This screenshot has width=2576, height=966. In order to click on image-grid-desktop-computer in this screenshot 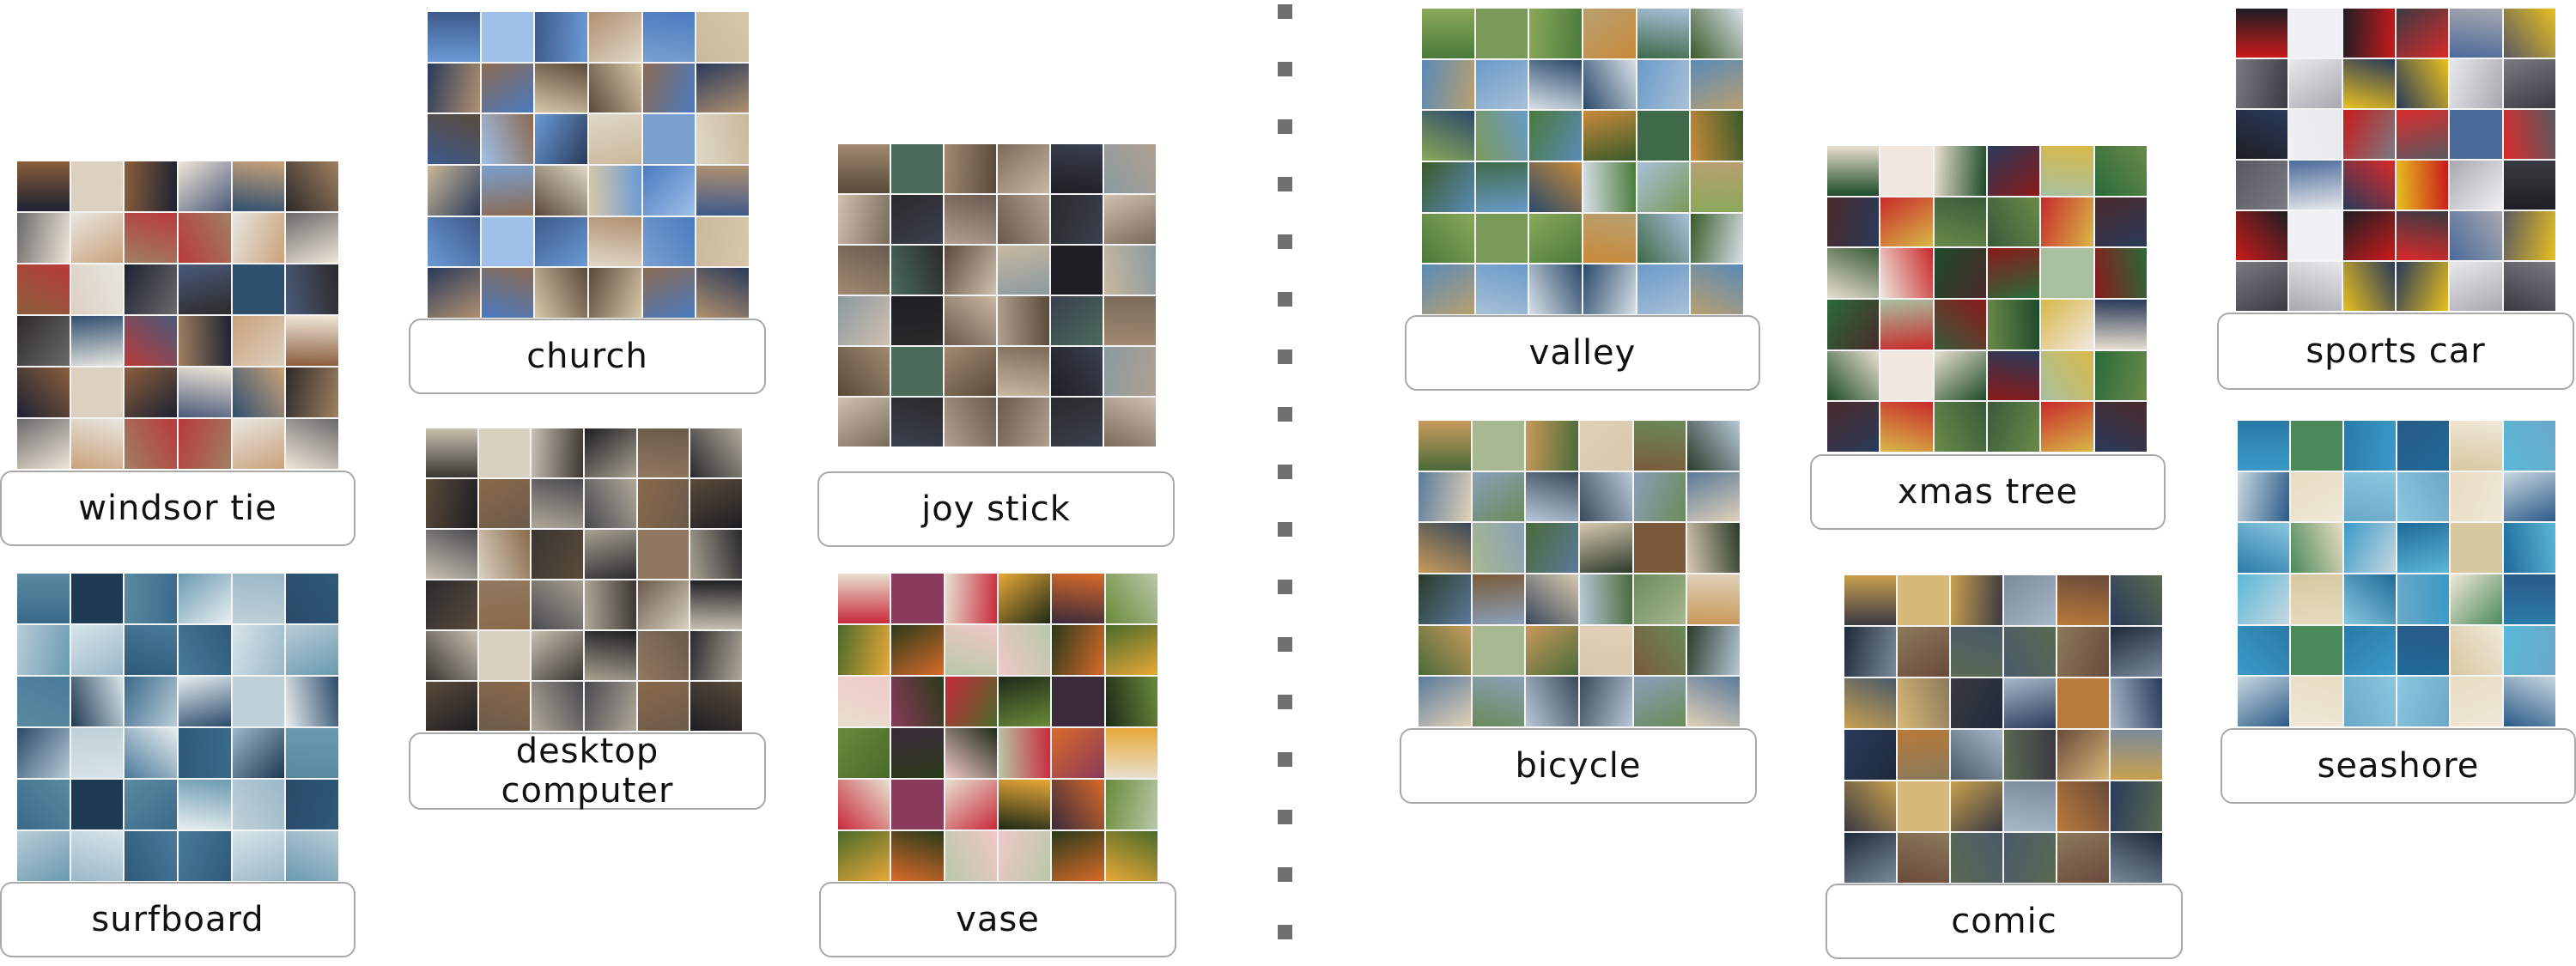, I will do `click(584, 579)`.